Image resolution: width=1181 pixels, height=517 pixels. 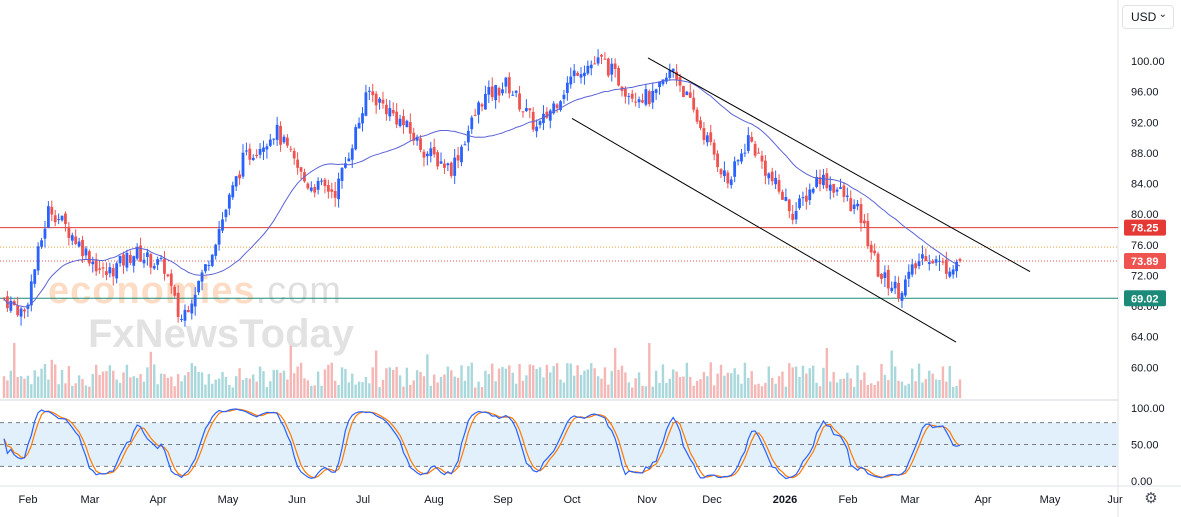 I want to click on time-tick-label: Sep, so click(x=503, y=500).